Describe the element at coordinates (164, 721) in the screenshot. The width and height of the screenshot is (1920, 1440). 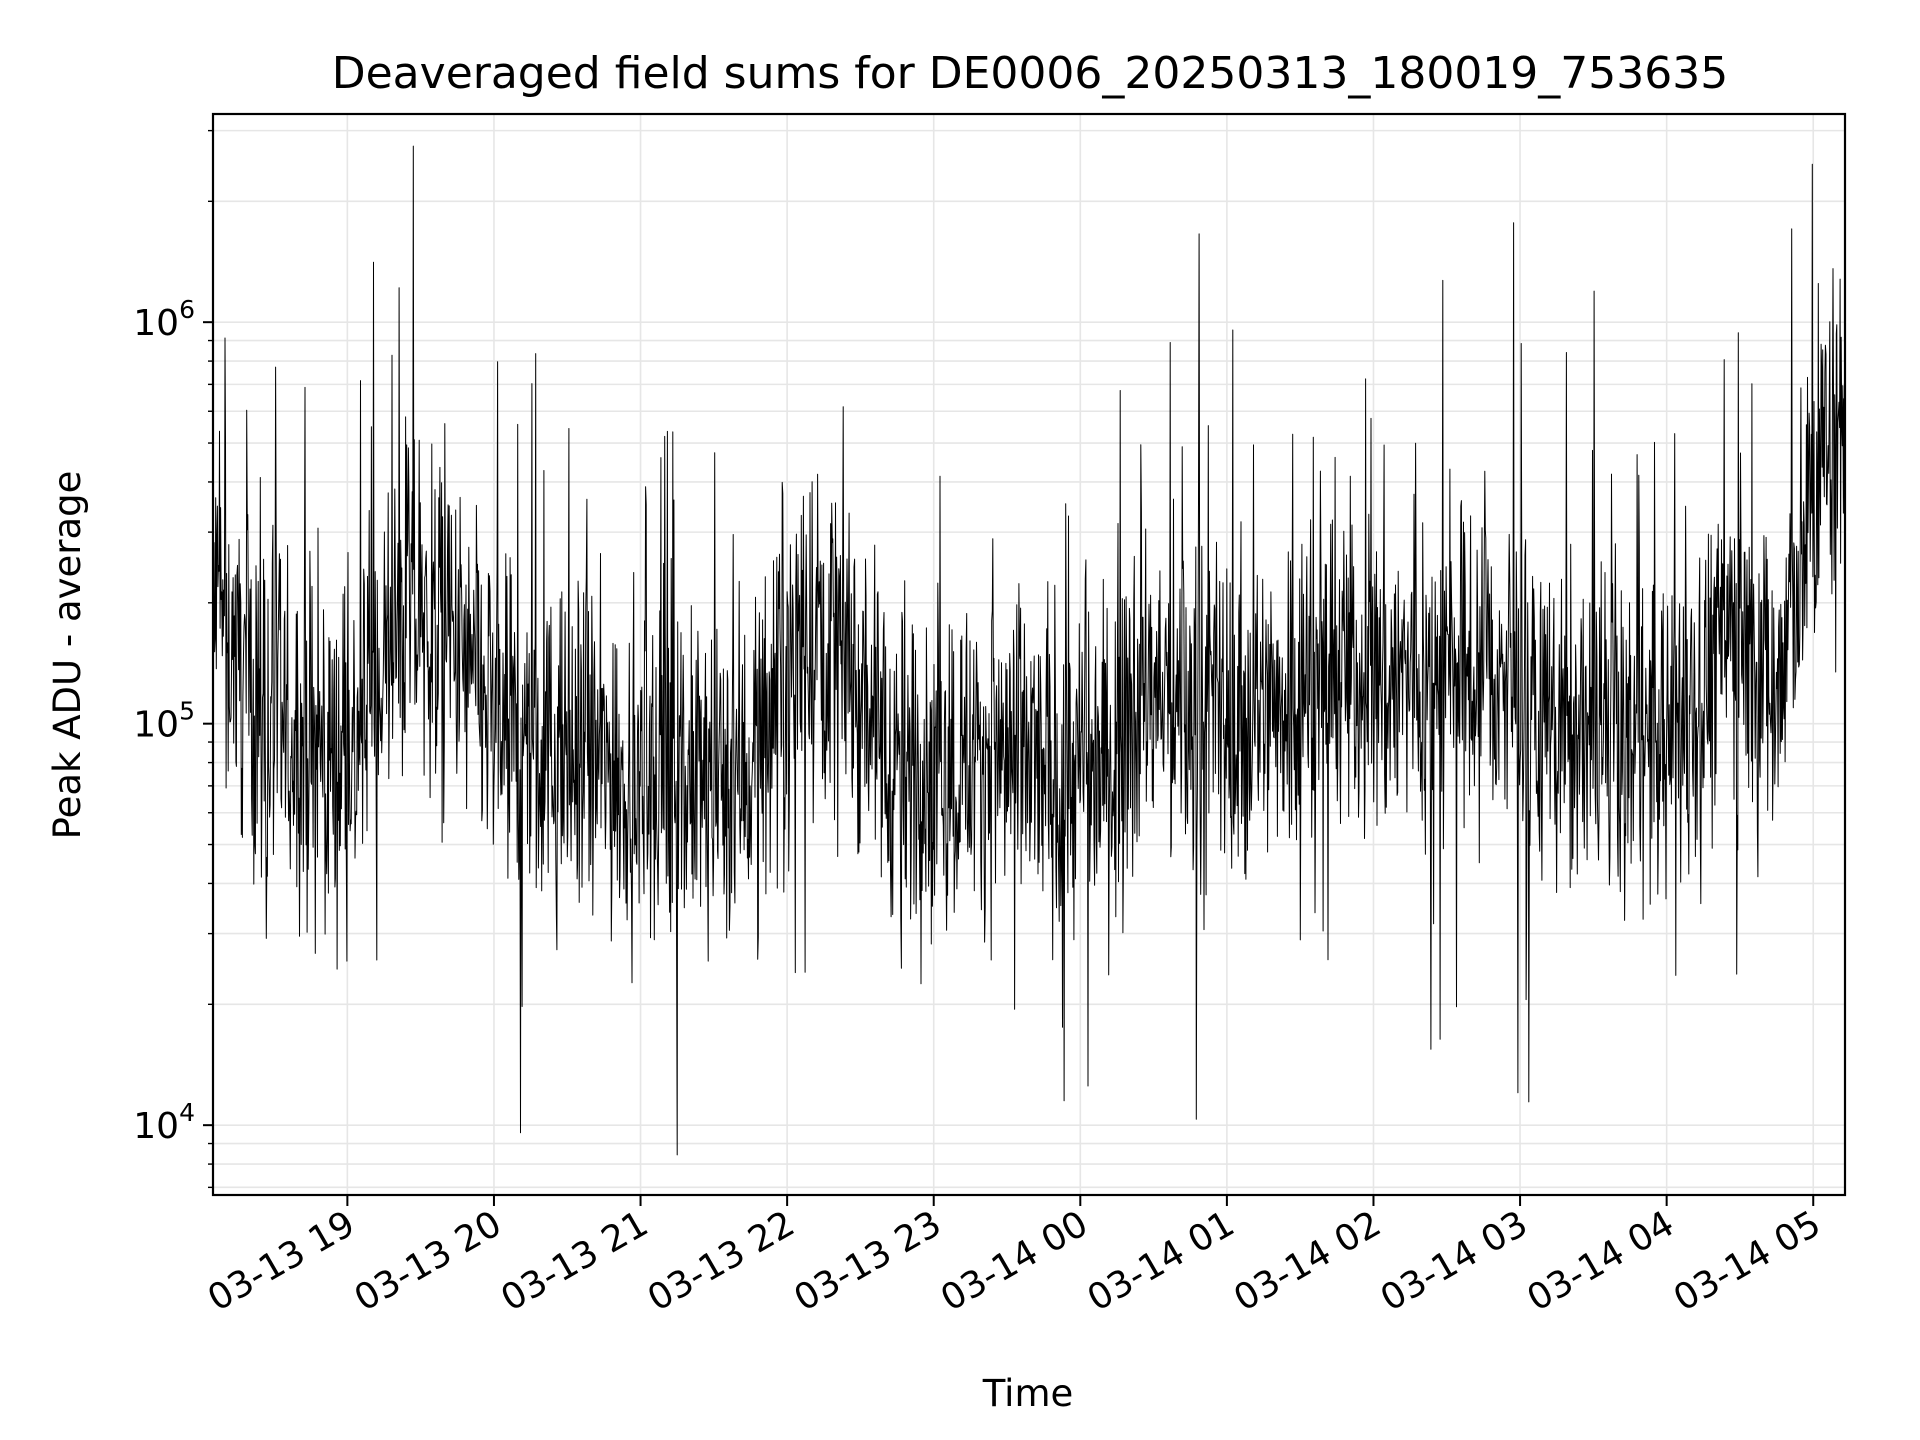
I see `y-tick-label: 10⁵` at that location.